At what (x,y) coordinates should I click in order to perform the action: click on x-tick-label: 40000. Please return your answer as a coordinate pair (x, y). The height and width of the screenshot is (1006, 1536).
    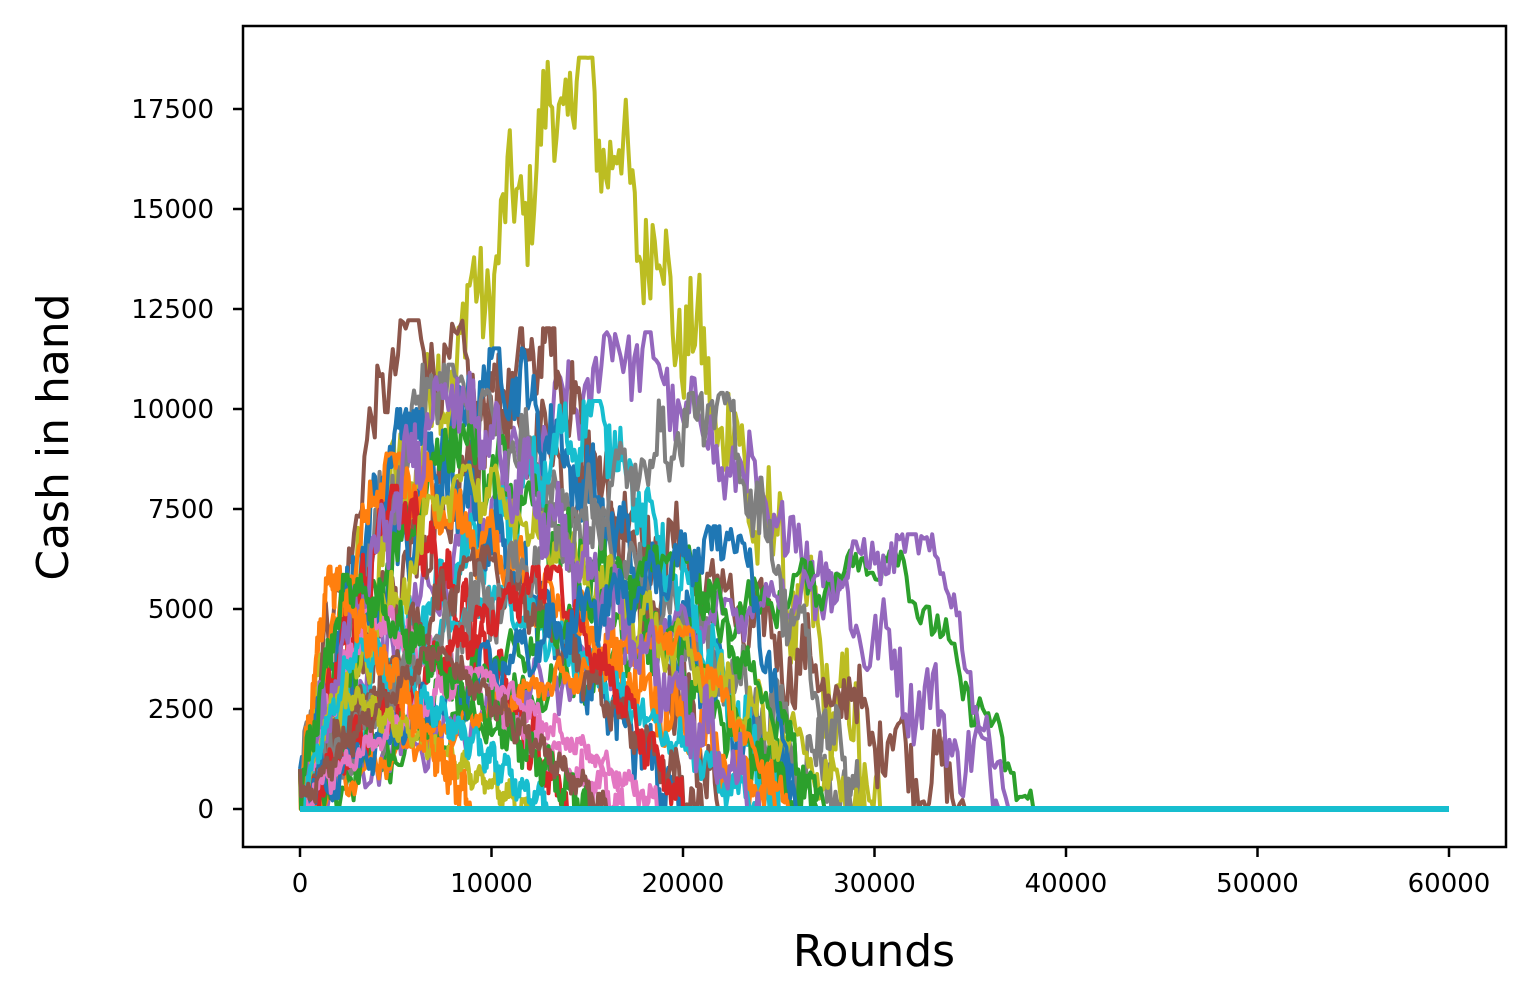
    Looking at the image, I should click on (1066, 884).